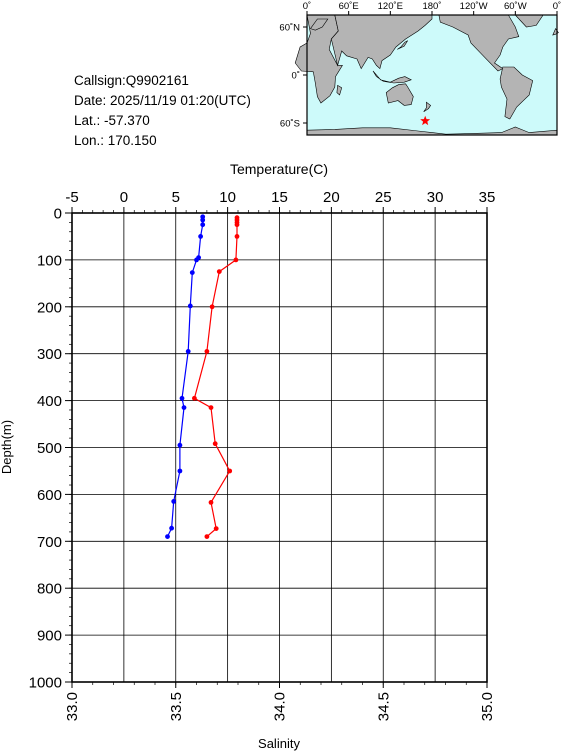  I want to click on y-axis-tick-label: 600, so click(49, 495).